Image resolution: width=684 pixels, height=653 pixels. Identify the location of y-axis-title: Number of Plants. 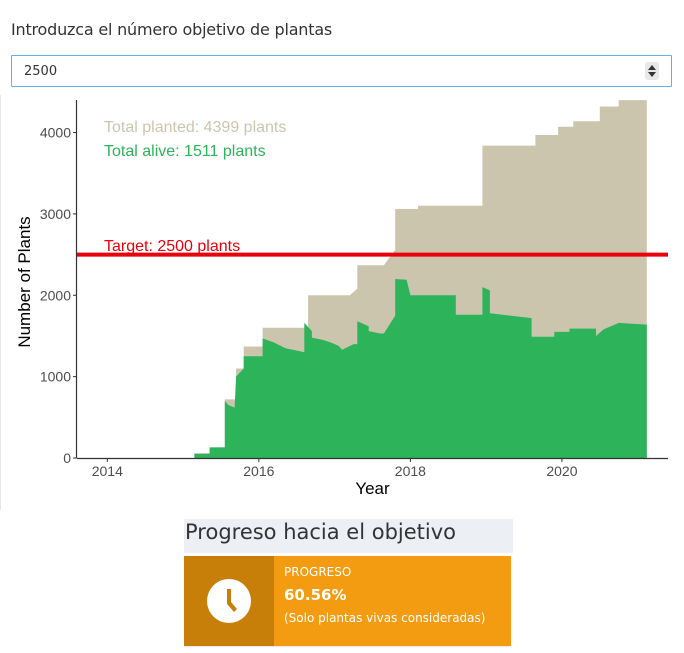
(24, 281).